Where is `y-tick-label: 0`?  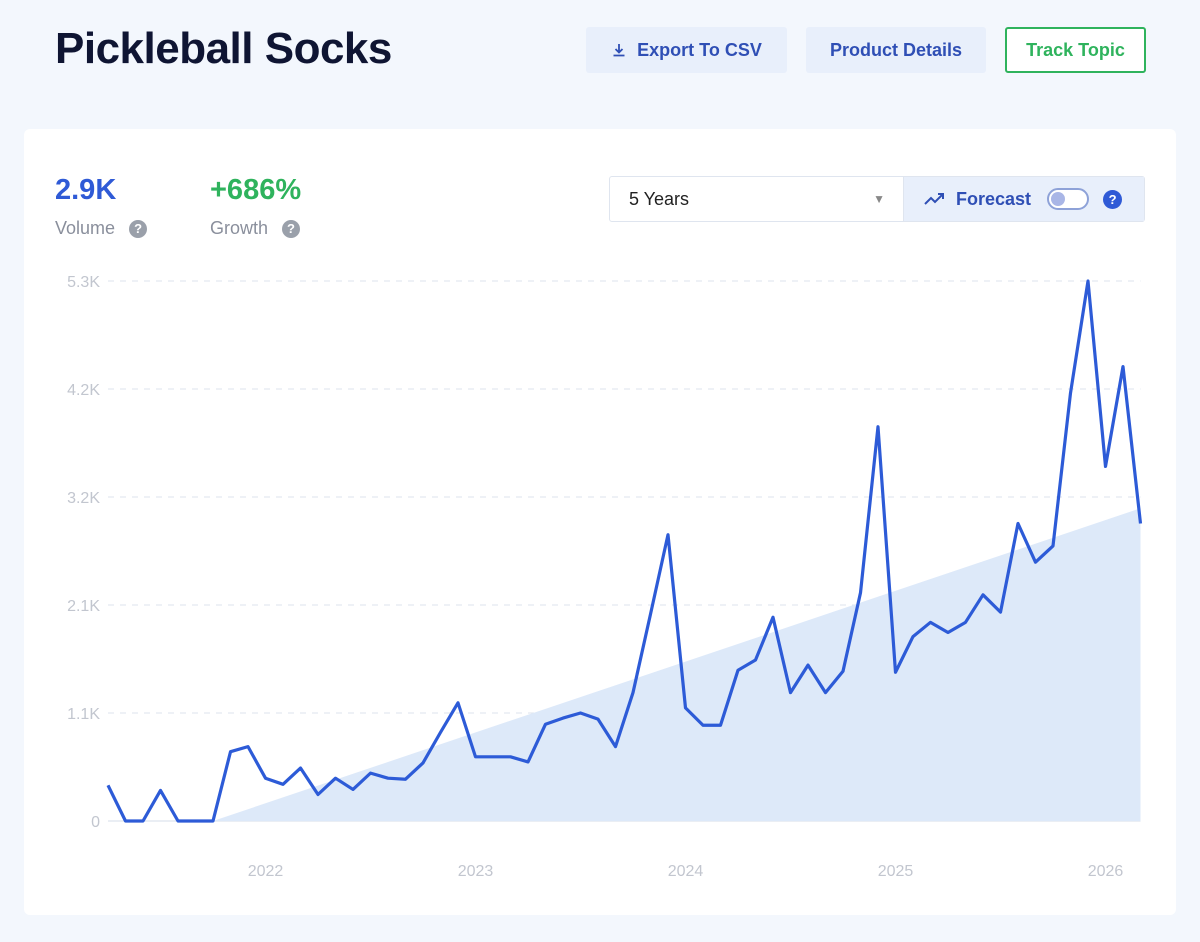
y-tick-label: 0 is located at coordinates (95, 822).